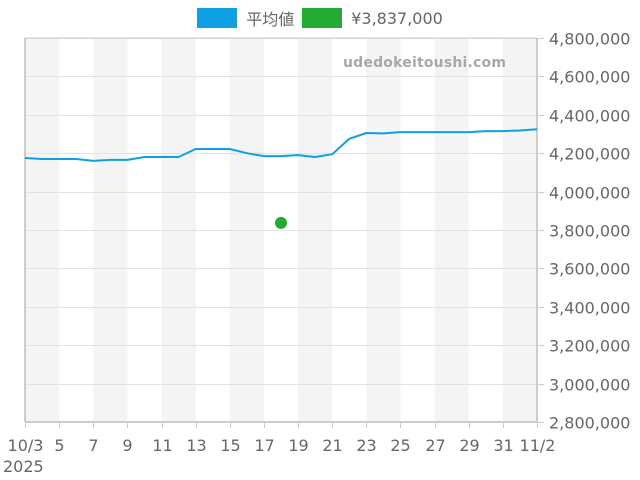 Image resolution: width=640 pixels, height=480 pixels. I want to click on legend-item-current-price: ¥3,837,000, so click(372, 18).